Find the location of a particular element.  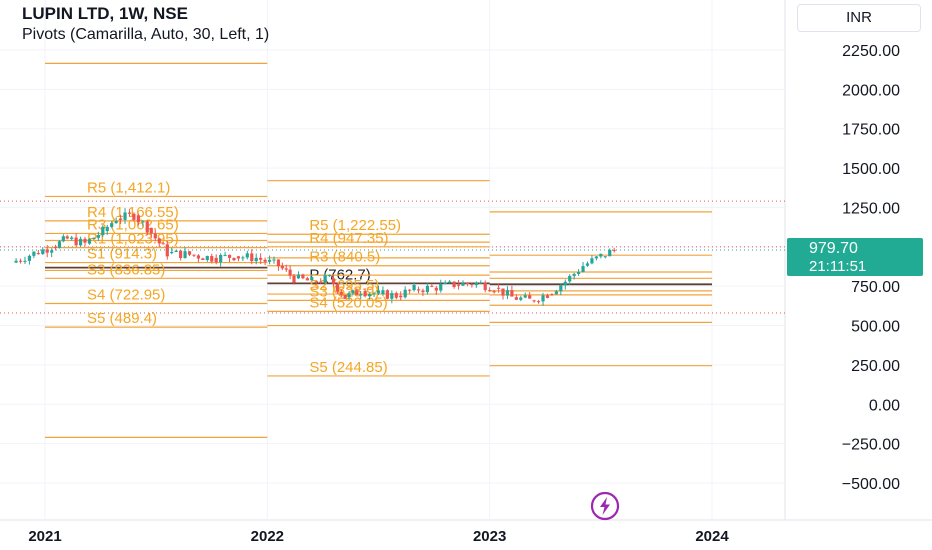

pivot-label-r3b: R3 (840.5) is located at coordinates (344, 257).